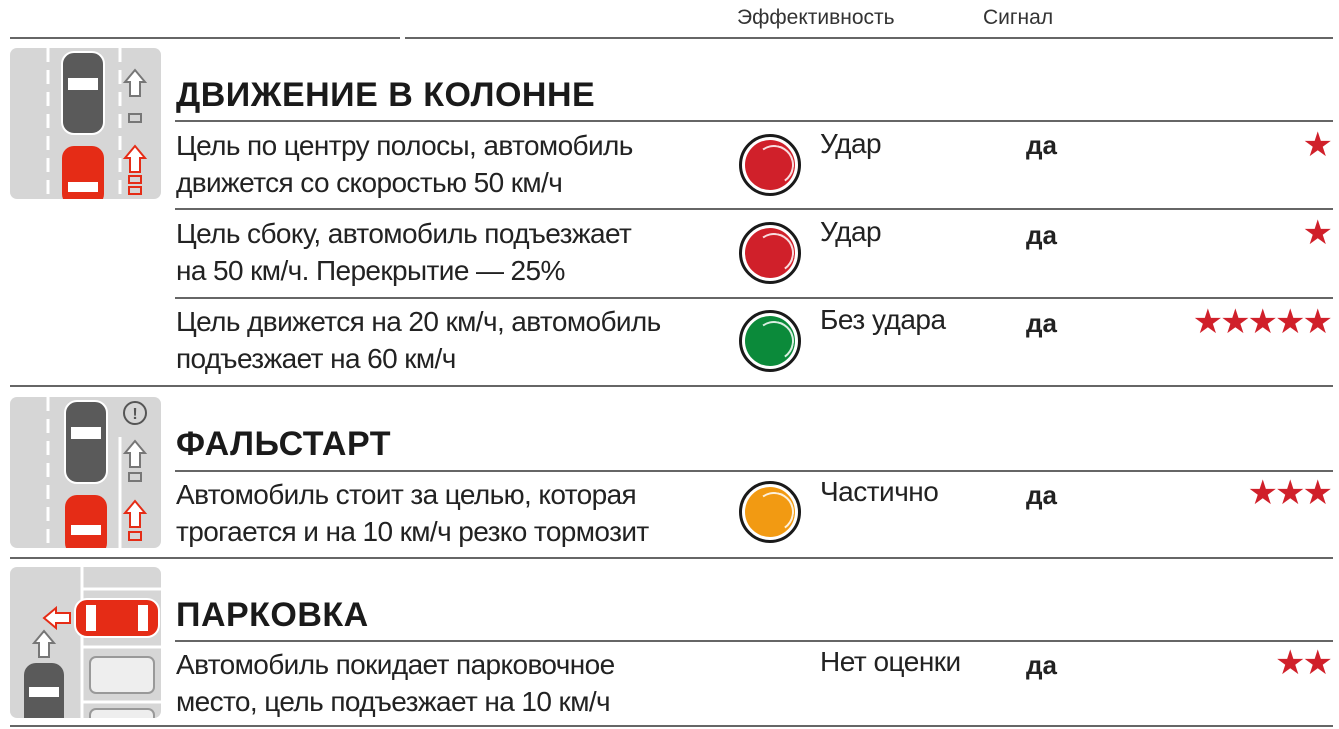  What do you see at coordinates (418, 321) in the screenshot?
I see `description-line: Цель движется на 20 км/ч, автомобиль` at bounding box center [418, 321].